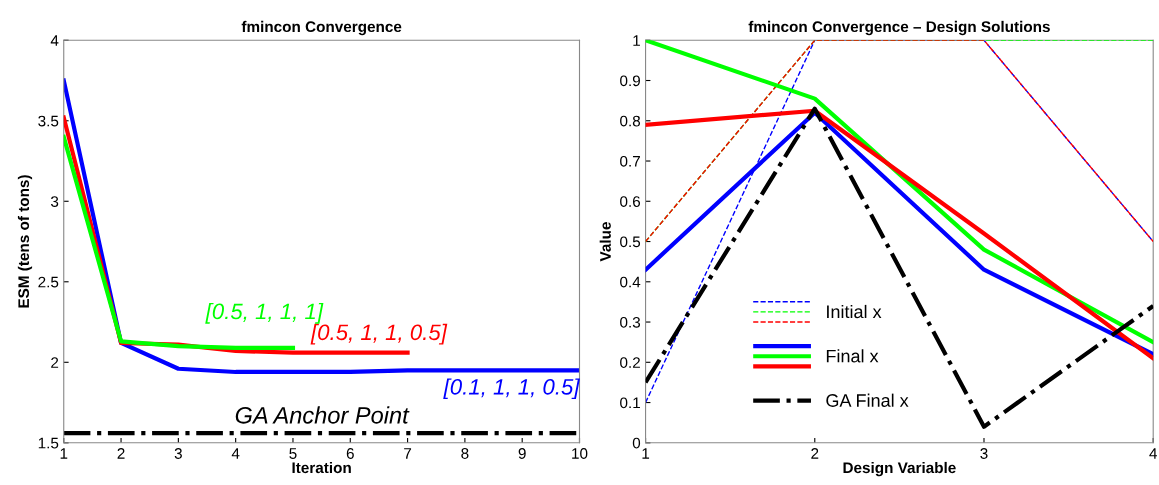 Image resolution: width=1159 pixels, height=485 pixels. I want to click on y-tick-label: 2.5, so click(48, 282).